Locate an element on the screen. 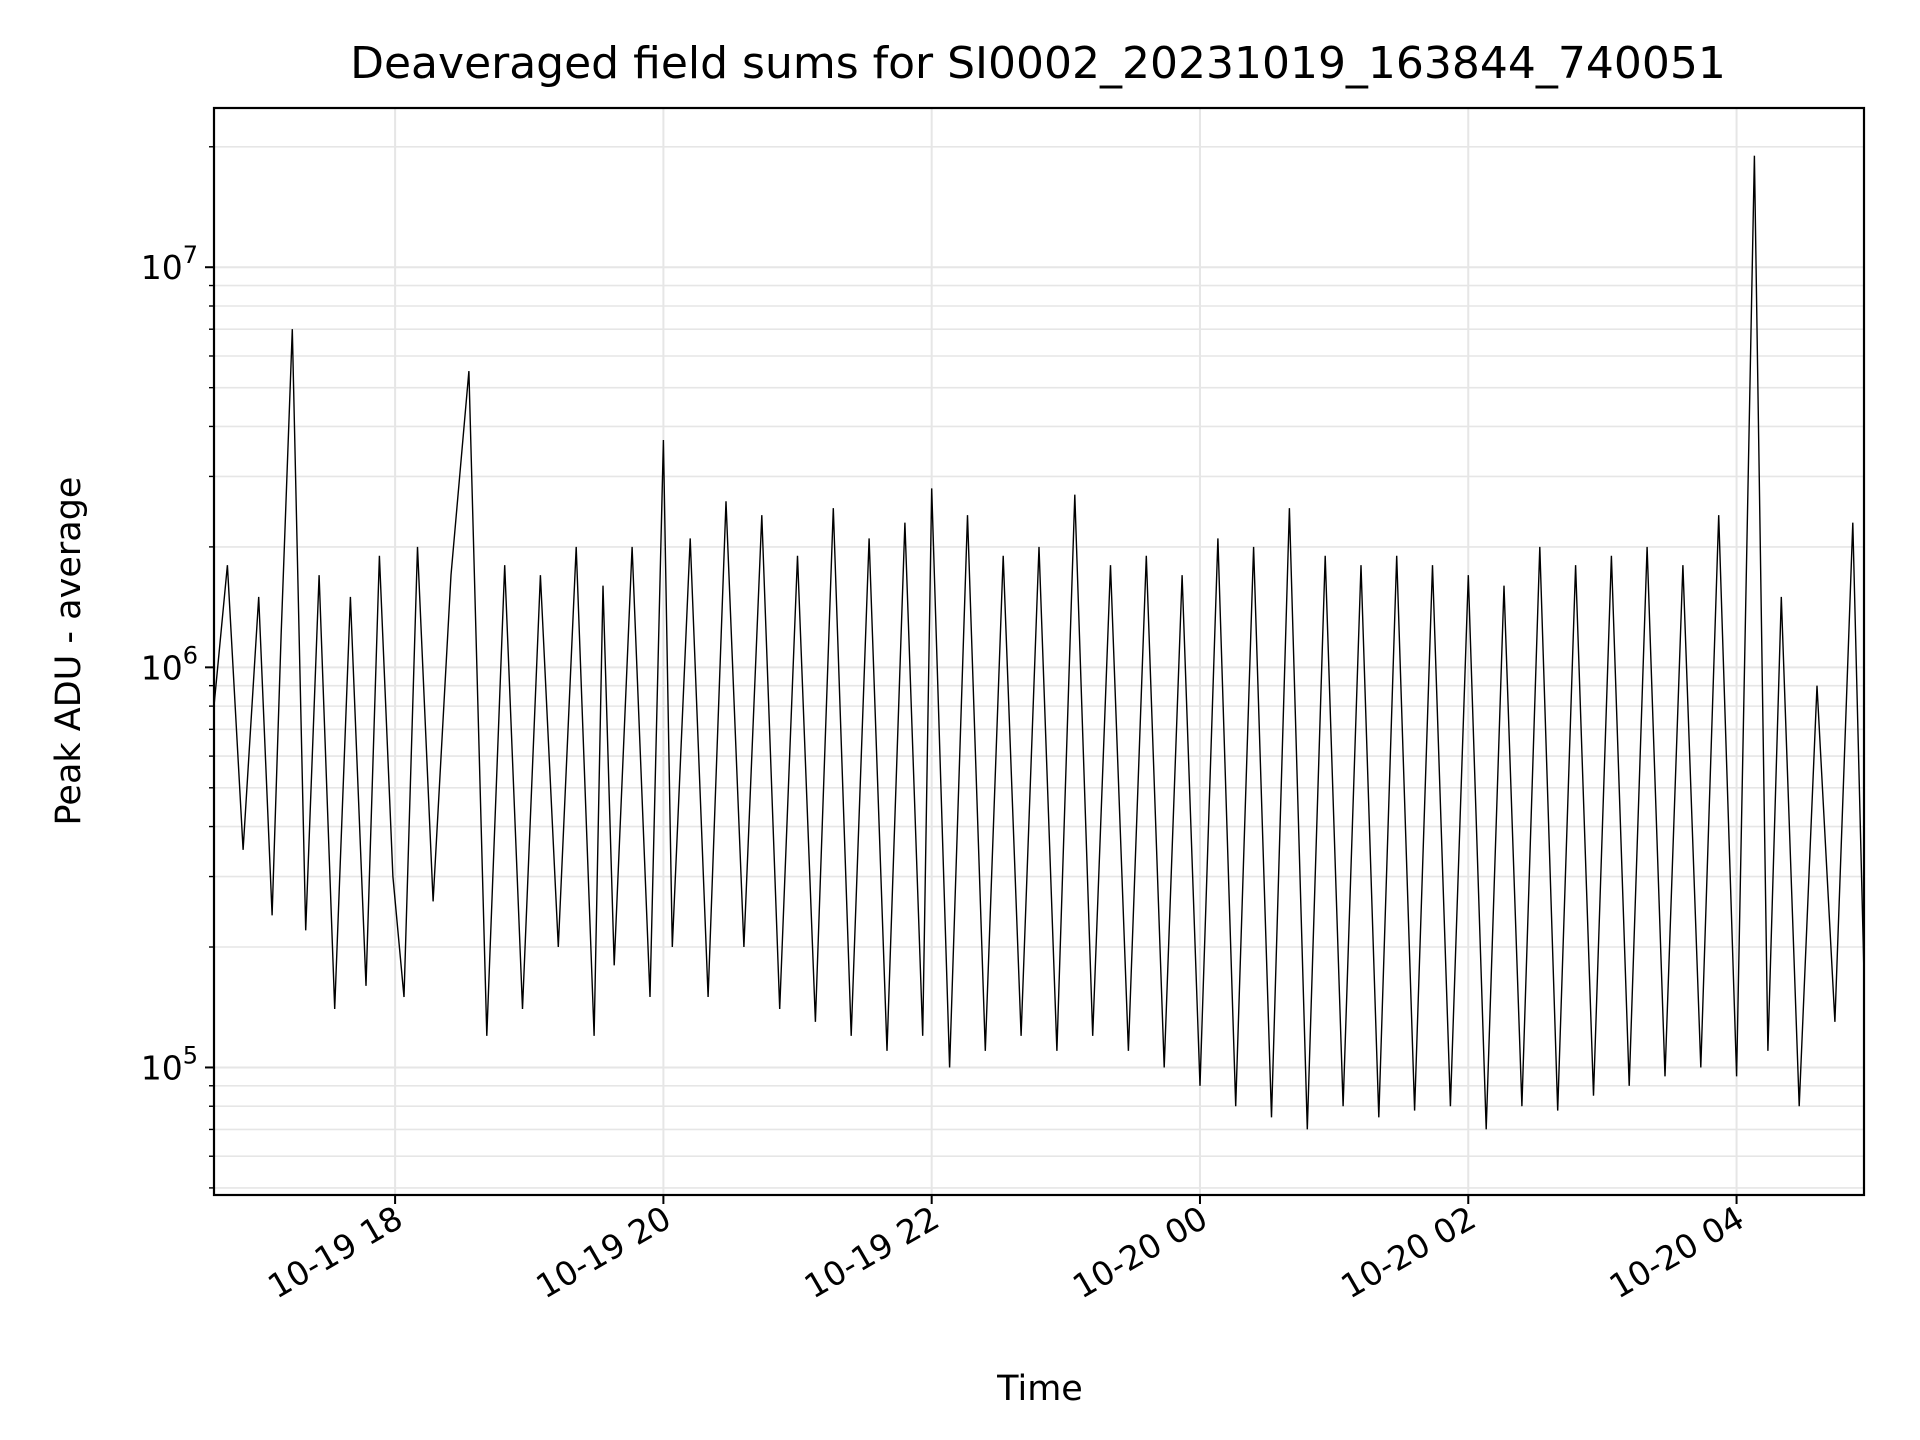 The width and height of the screenshot is (1920, 1440). y-tick-label: 10⁵ is located at coordinates (169, 1064).